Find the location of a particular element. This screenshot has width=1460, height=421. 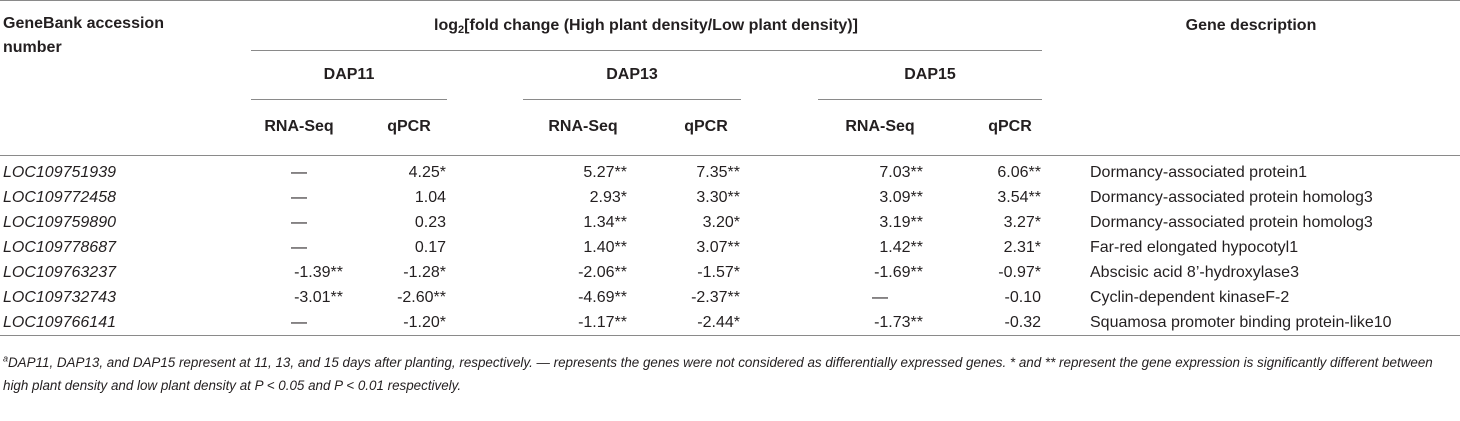

value-cell: 7.03** is located at coordinates (901, 172).